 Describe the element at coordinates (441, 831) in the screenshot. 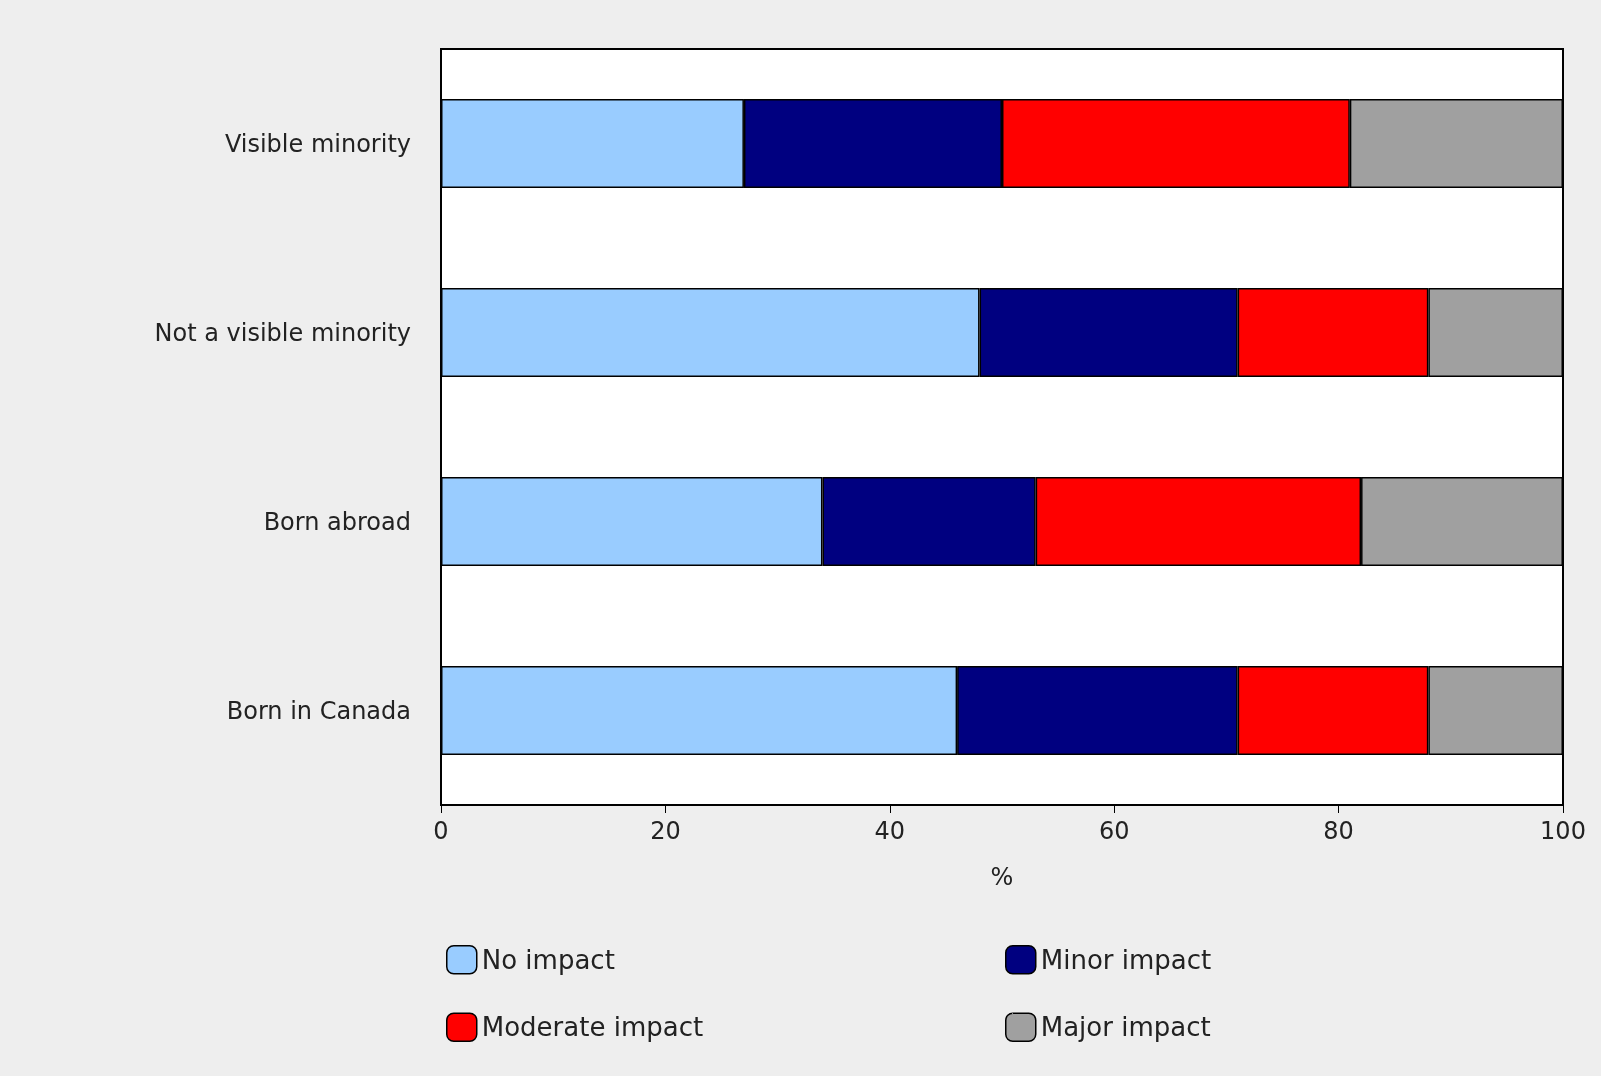

I see `x-tick-label: 0` at that location.